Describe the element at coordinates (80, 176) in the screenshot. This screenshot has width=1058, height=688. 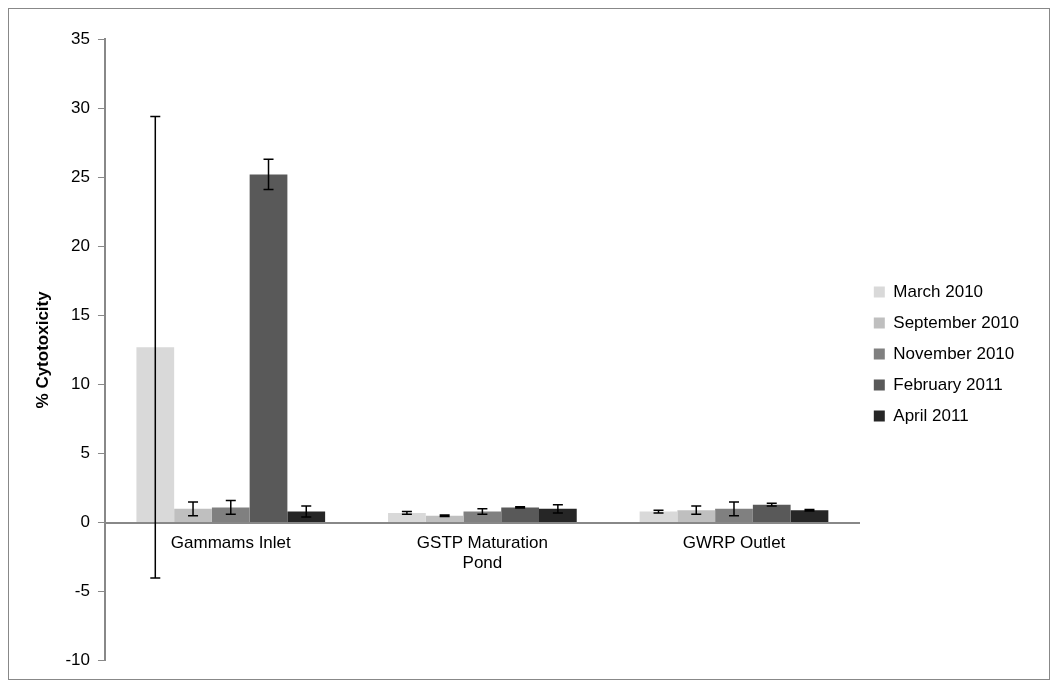
I see `y-tick-label: 25` at that location.